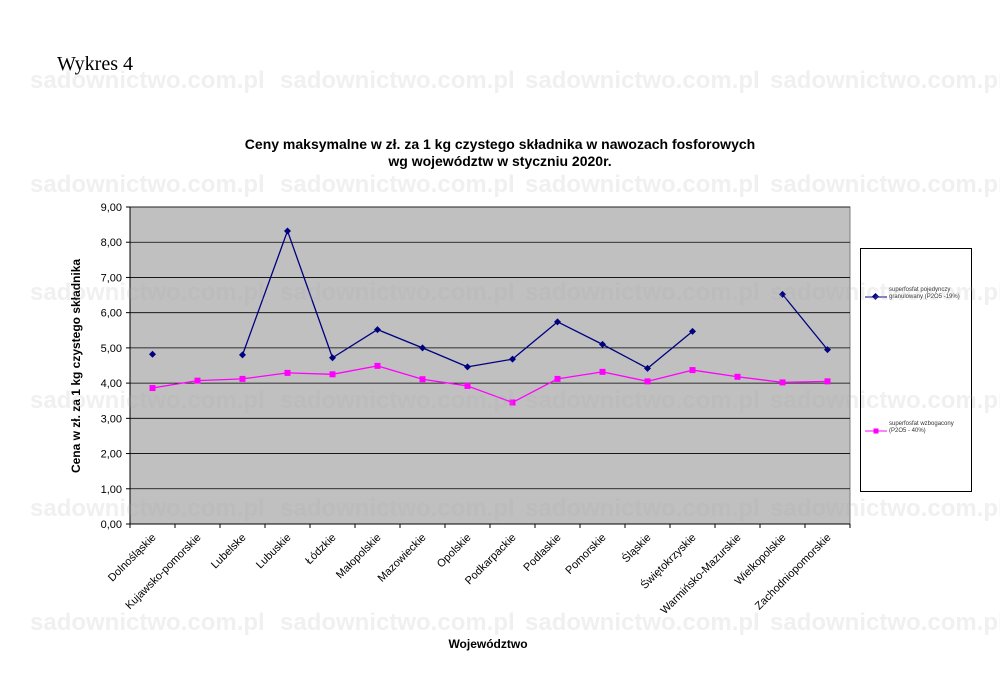  I want to click on legend-label-series-2: superfosfat wzbogacony (P2O5 - 40%), so click(921, 427).